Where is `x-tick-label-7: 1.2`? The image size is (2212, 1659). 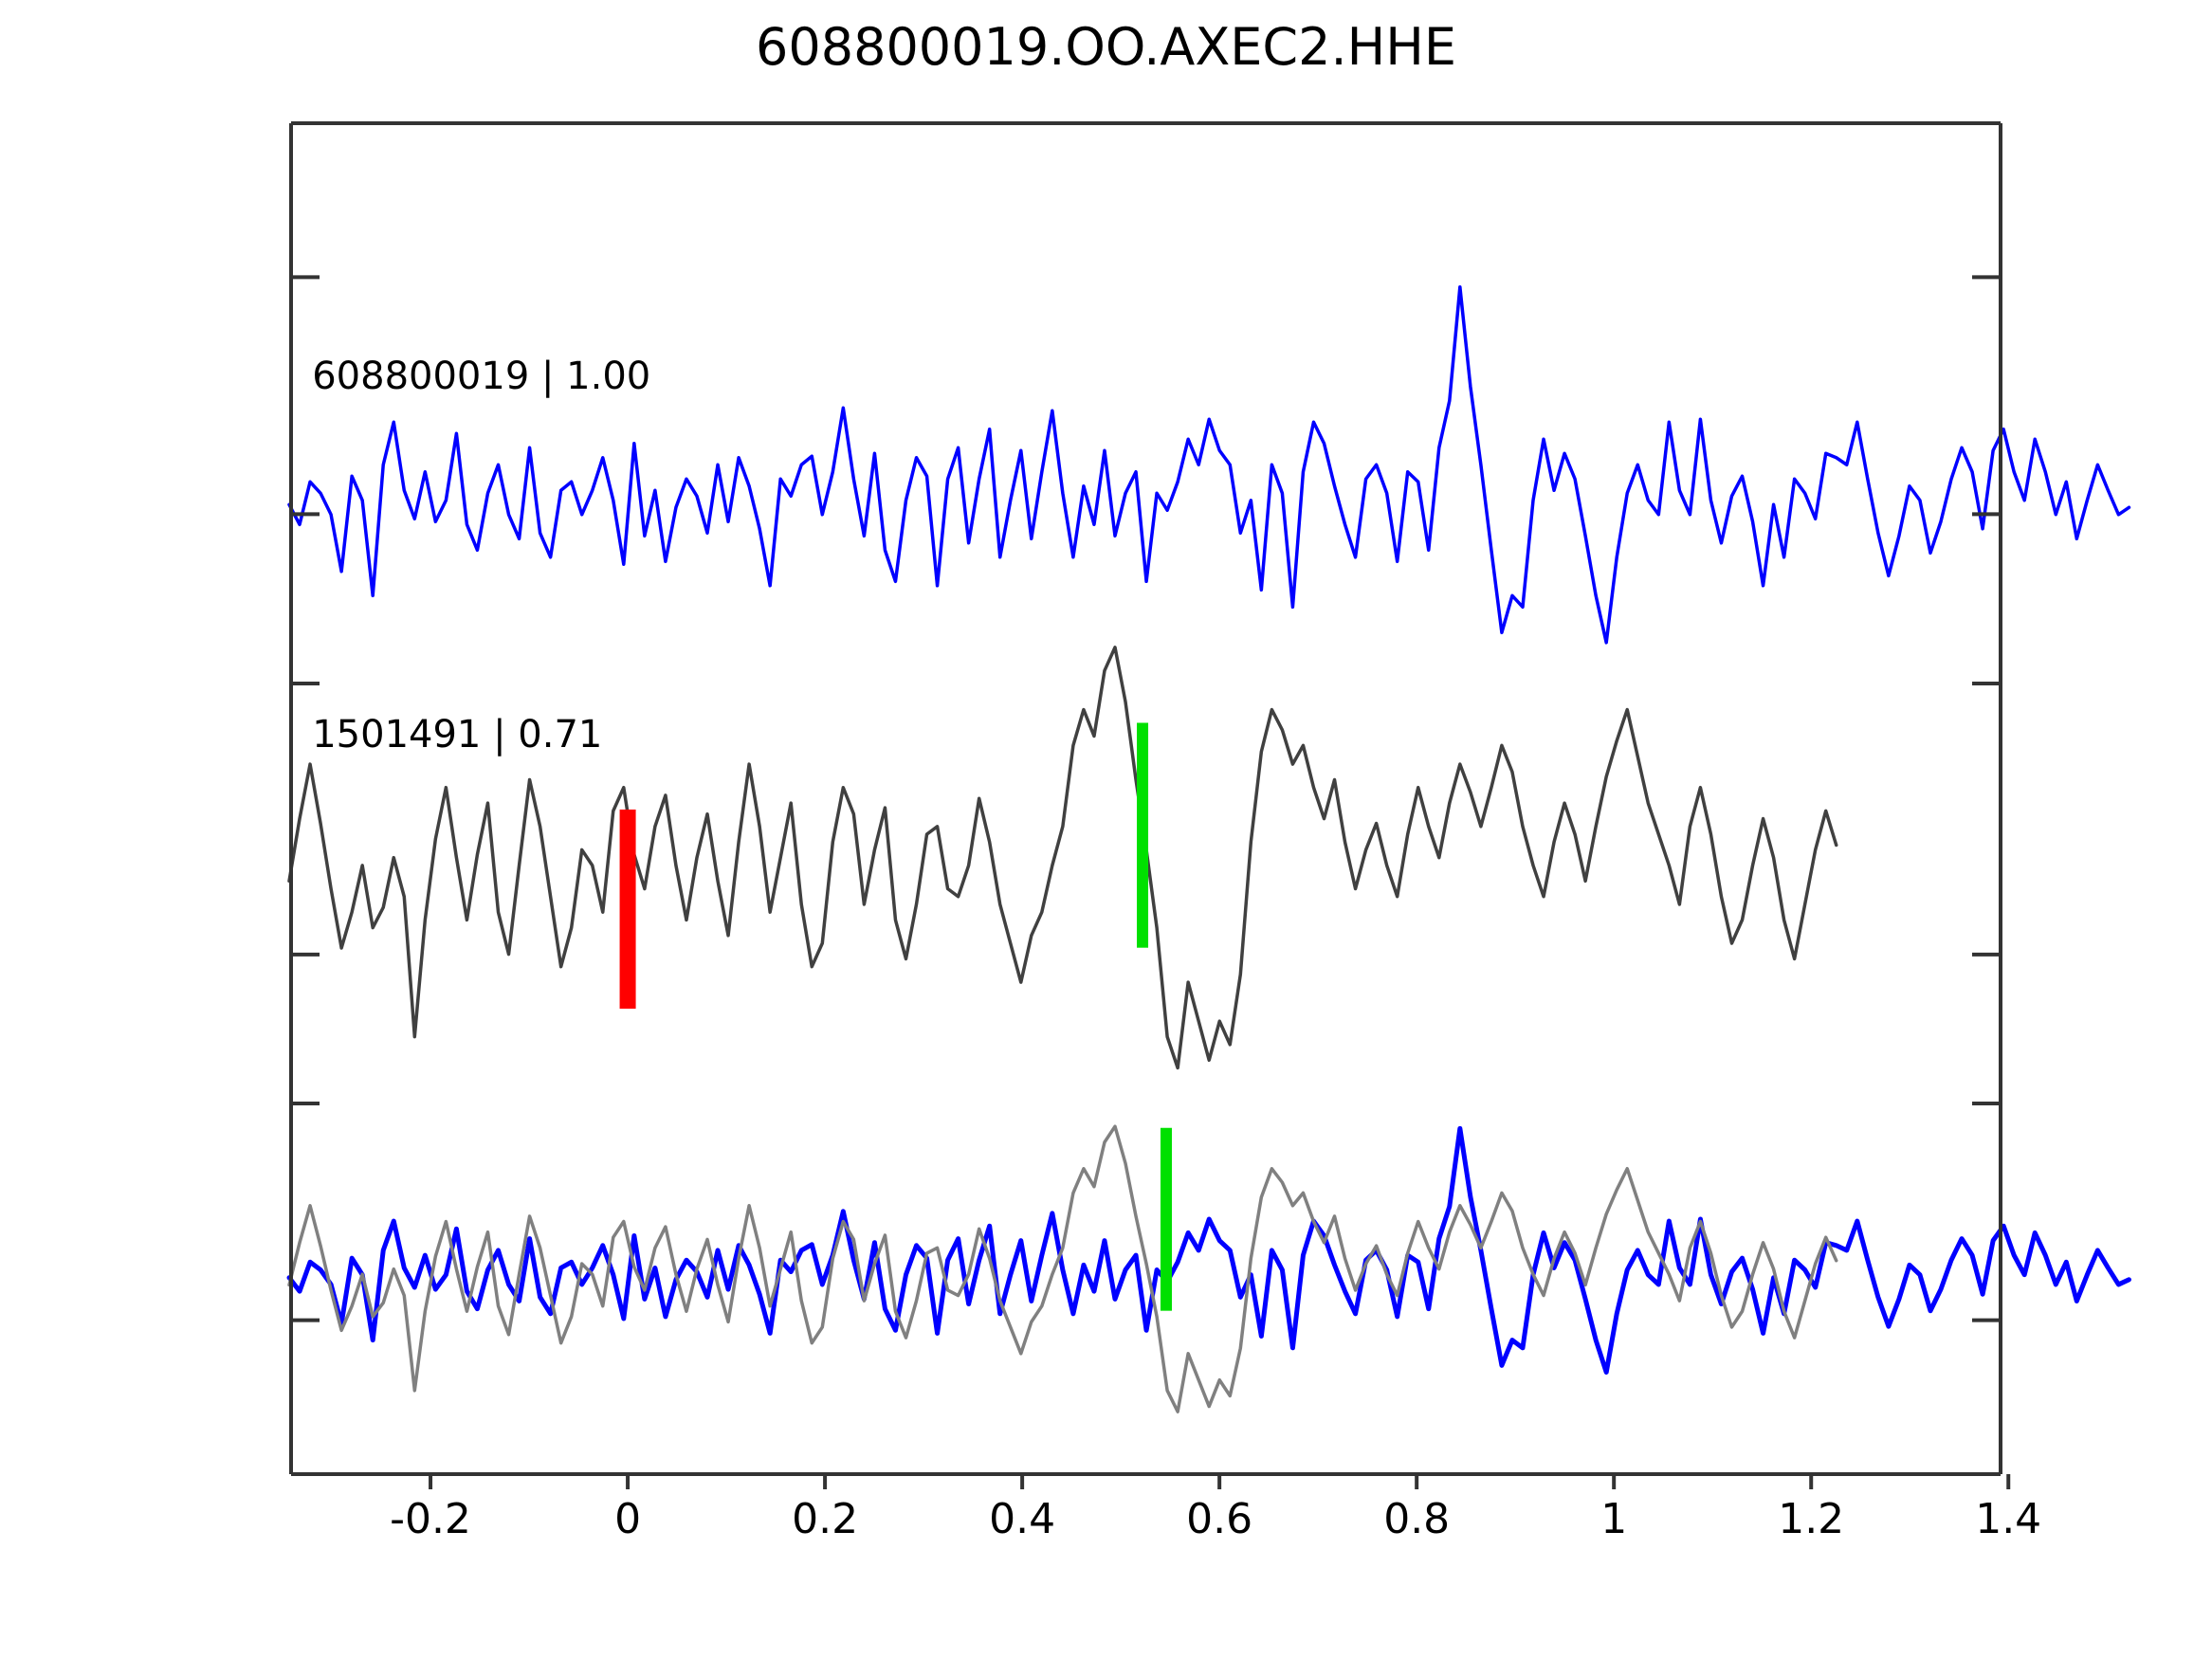 x-tick-label-7: 1.2 is located at coordinates (1811, 1519).